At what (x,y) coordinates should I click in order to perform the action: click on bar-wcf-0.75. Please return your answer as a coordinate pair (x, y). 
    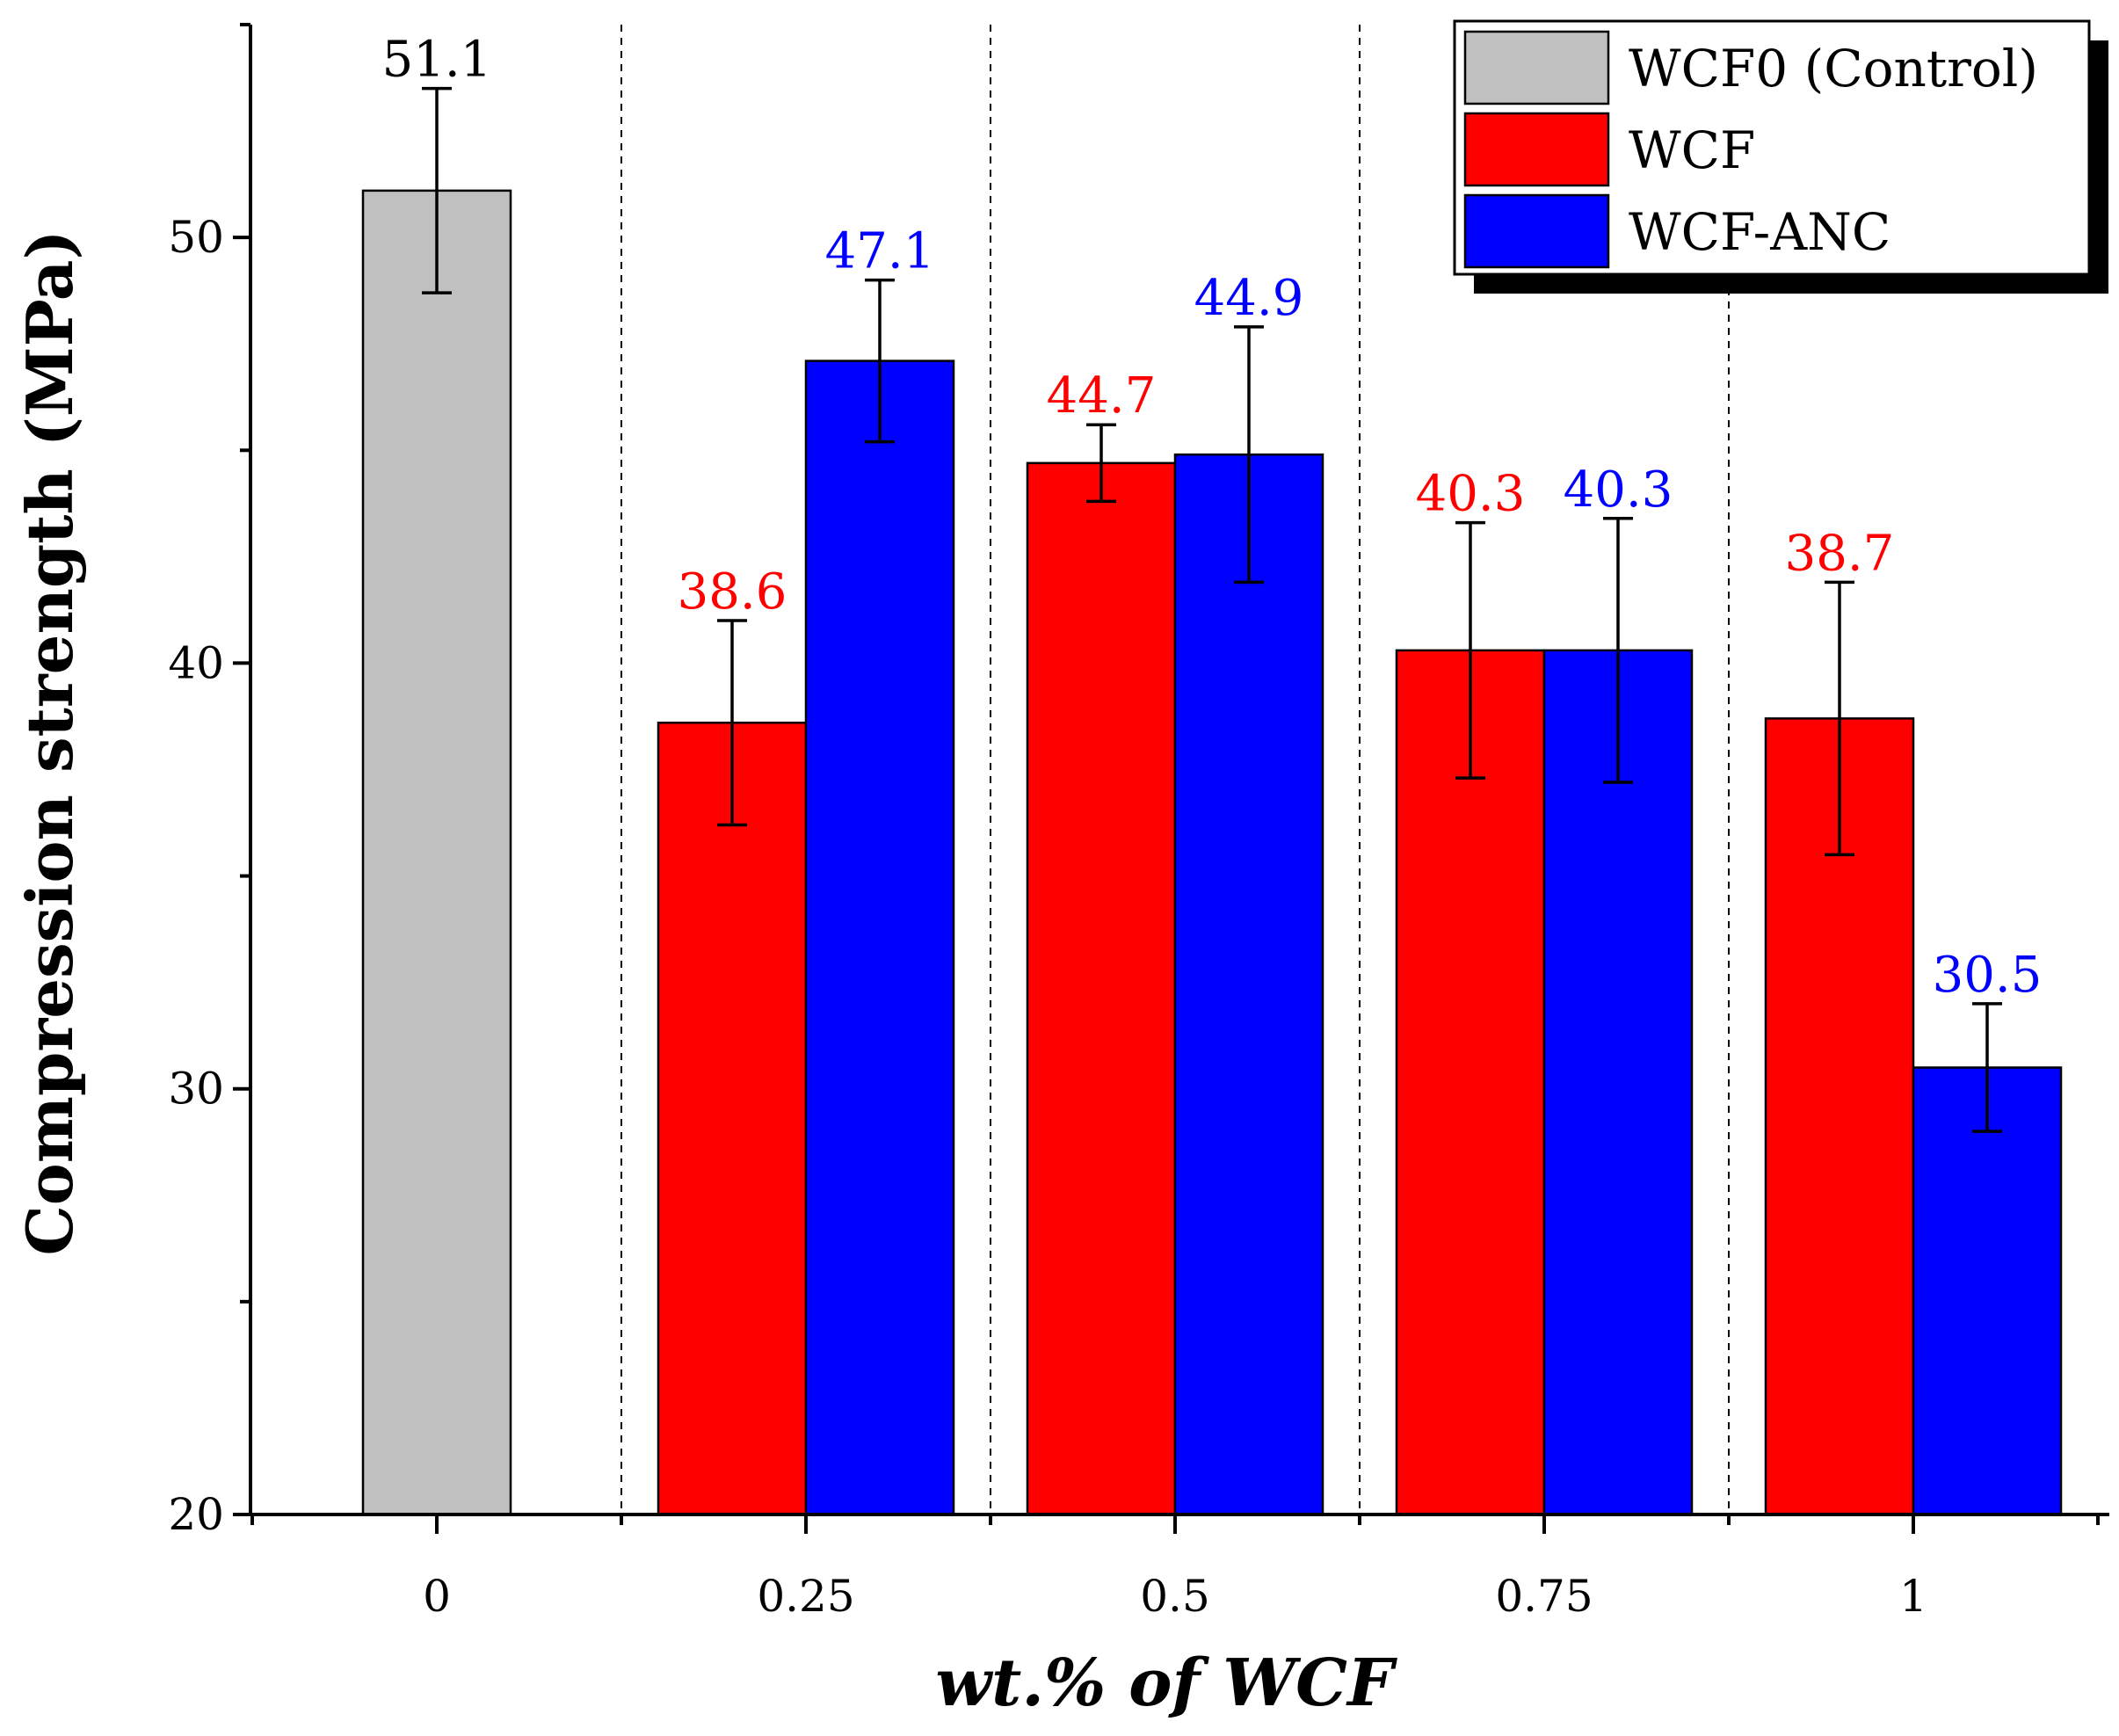
    Looking at the image, I should click on (1470, 1083).